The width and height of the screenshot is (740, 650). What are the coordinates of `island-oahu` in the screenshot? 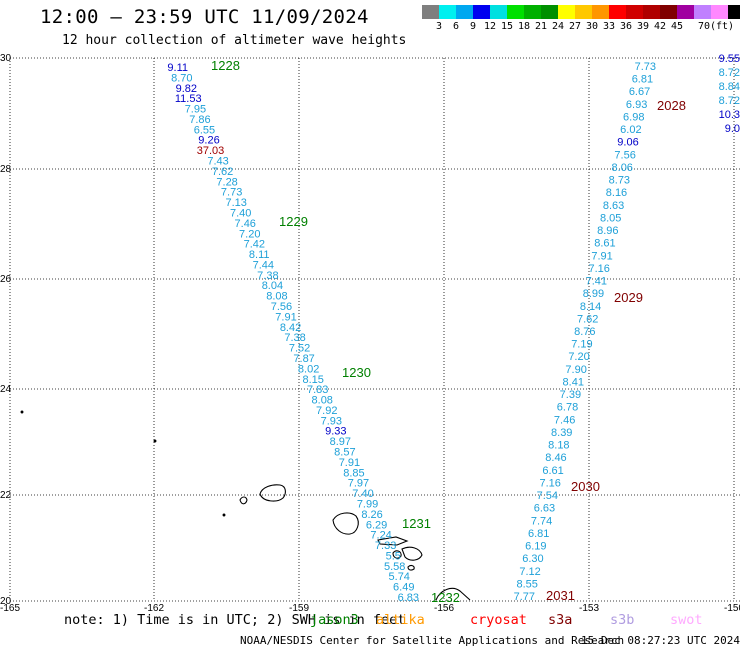 It's located at (345, 523).